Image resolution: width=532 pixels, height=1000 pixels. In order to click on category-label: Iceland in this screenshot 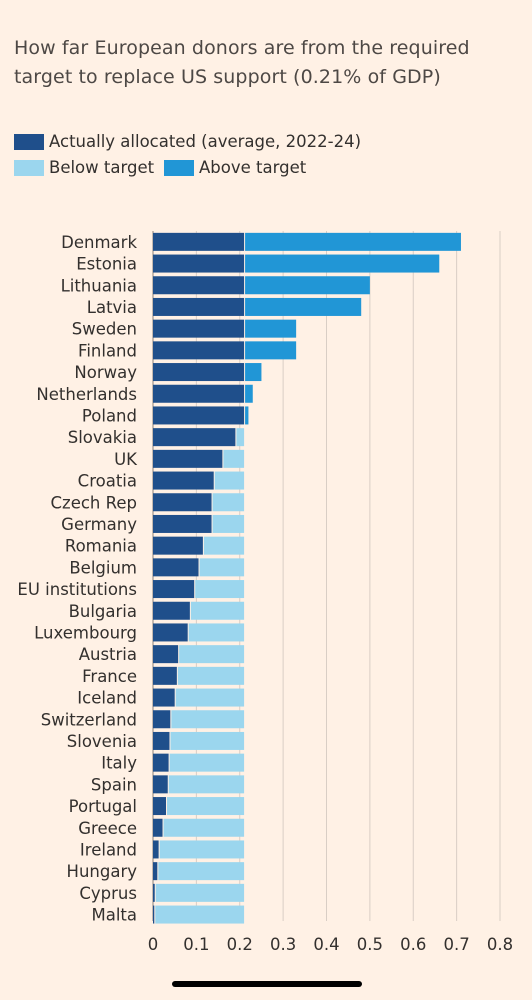, I will do `click(107, 698)`.